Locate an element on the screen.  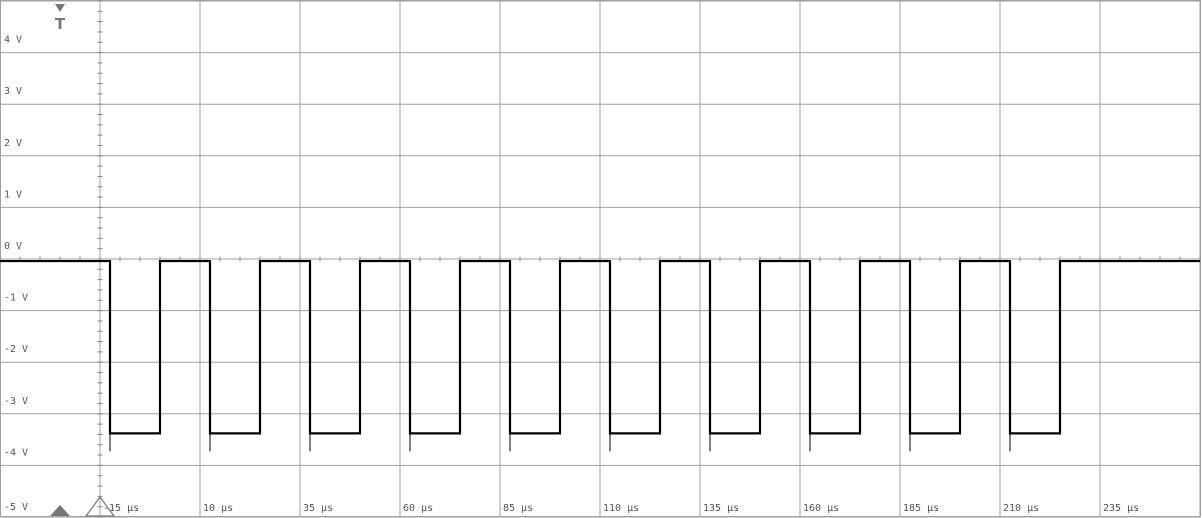
x-tick-label: -15 µs is located at coordinates (121, 508).